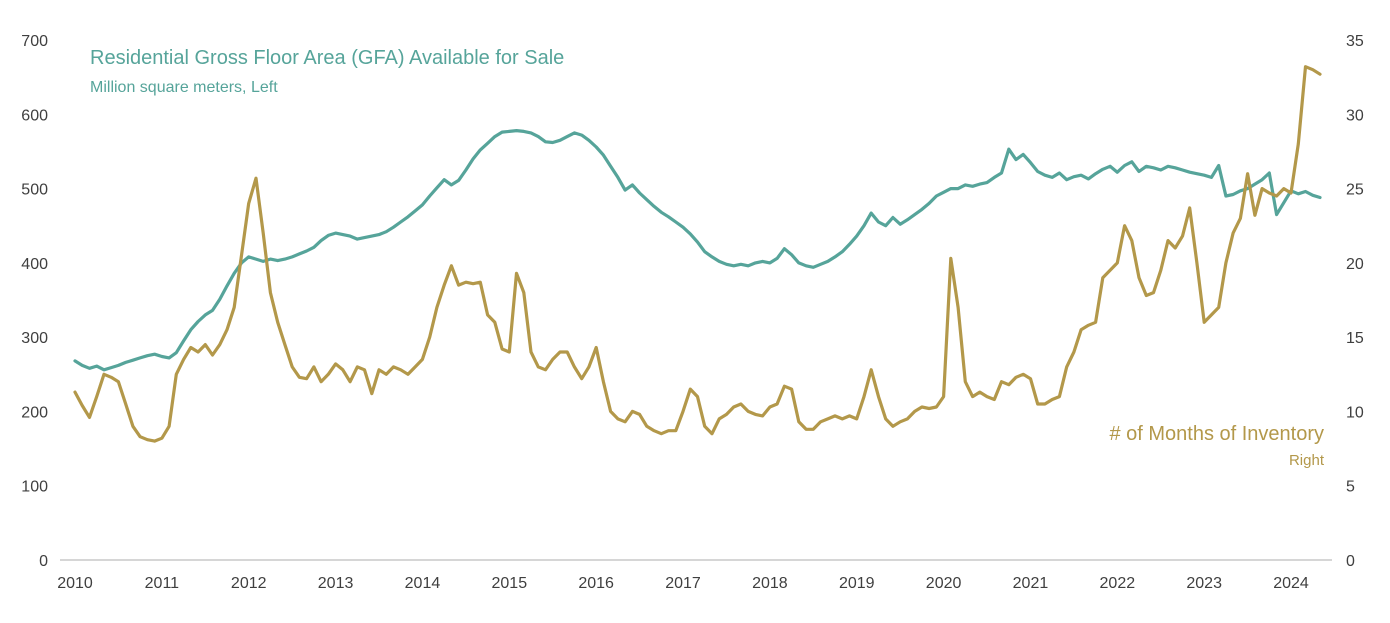 This screenshot has height=623, width=1390. I want to click on right-axis-tick-label: 5, so click(1350, 487).